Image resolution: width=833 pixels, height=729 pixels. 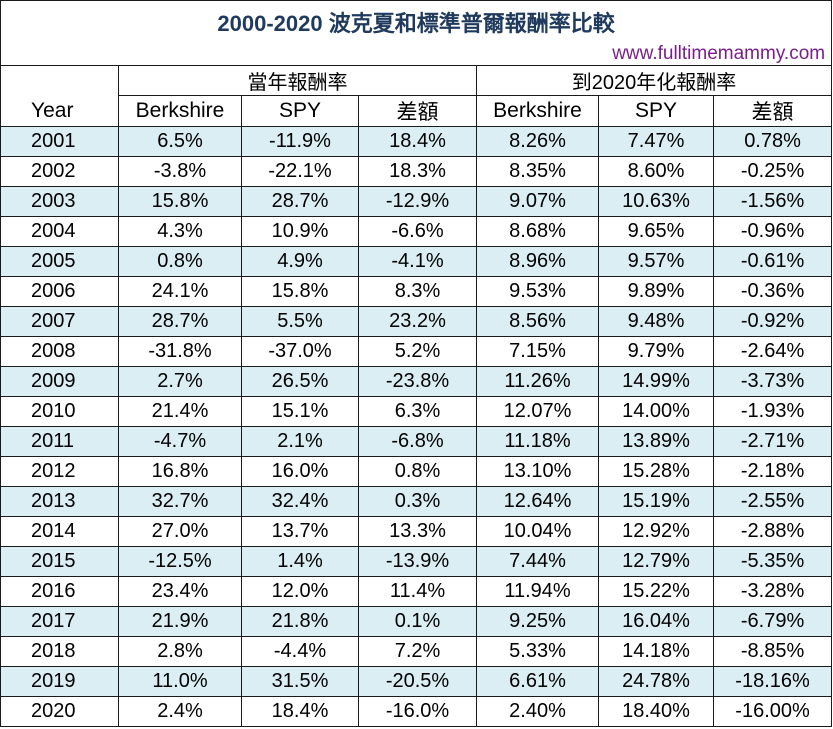 I want to click on table-row: 2007 28.7% 5.5% 23.2% 8.56% 9.48% -0.92%, so click(x=416, y=321).